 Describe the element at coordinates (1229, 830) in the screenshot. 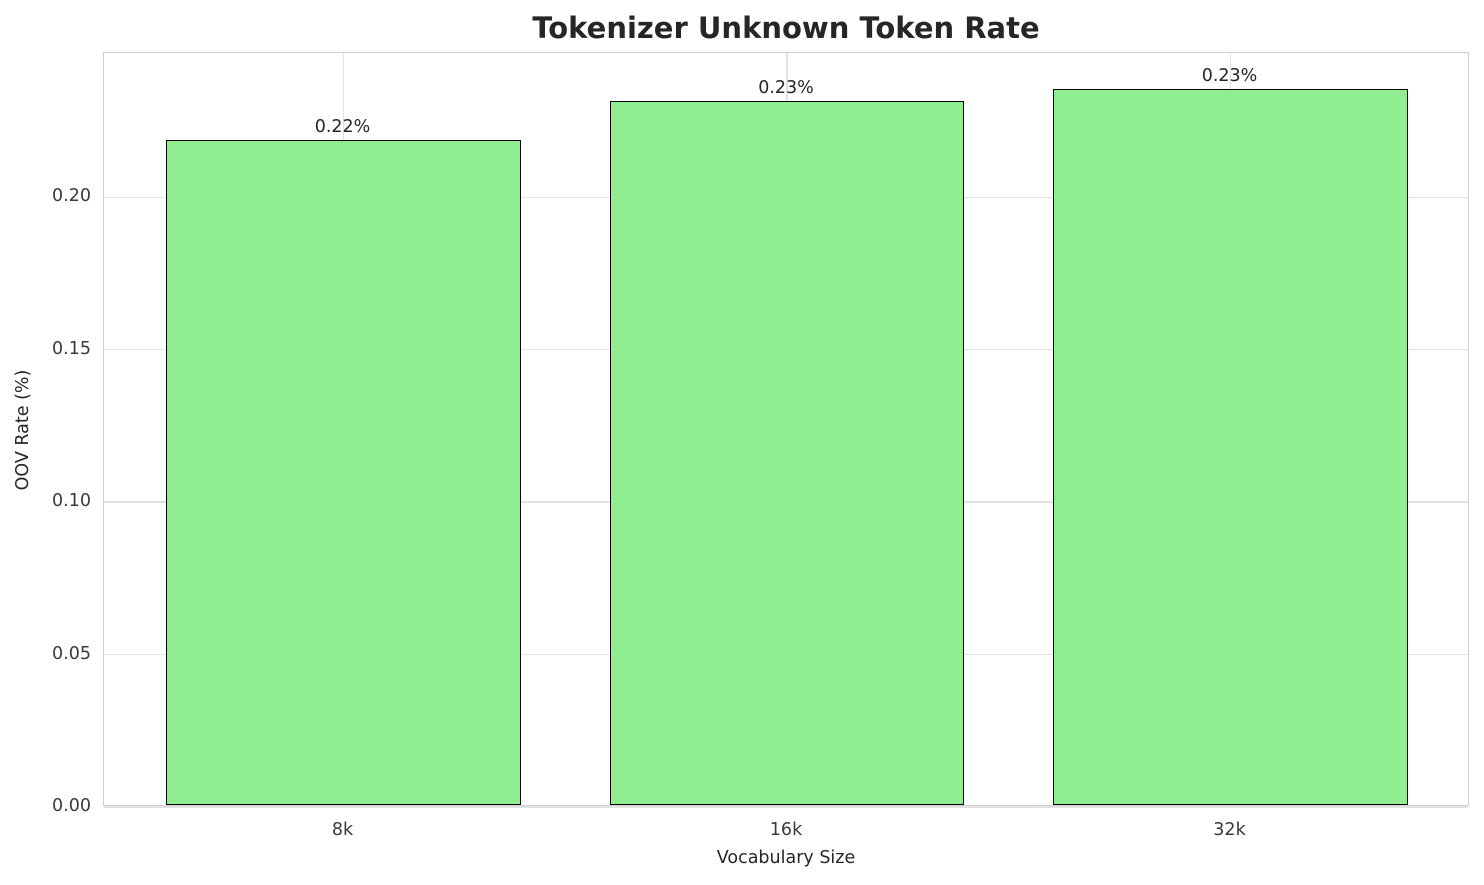

I see `x-tick-label: 32k` at that location.